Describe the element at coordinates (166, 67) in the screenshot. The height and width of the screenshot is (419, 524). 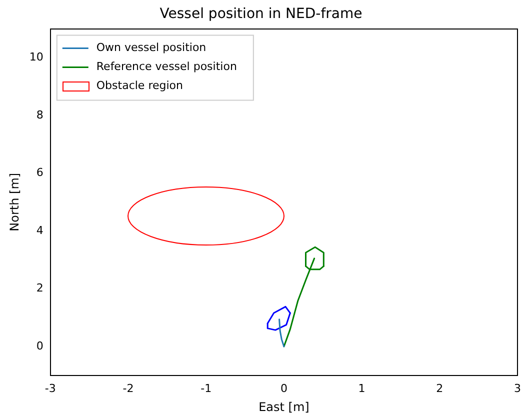
I see `legend-label: Reference vessel position` at that location.